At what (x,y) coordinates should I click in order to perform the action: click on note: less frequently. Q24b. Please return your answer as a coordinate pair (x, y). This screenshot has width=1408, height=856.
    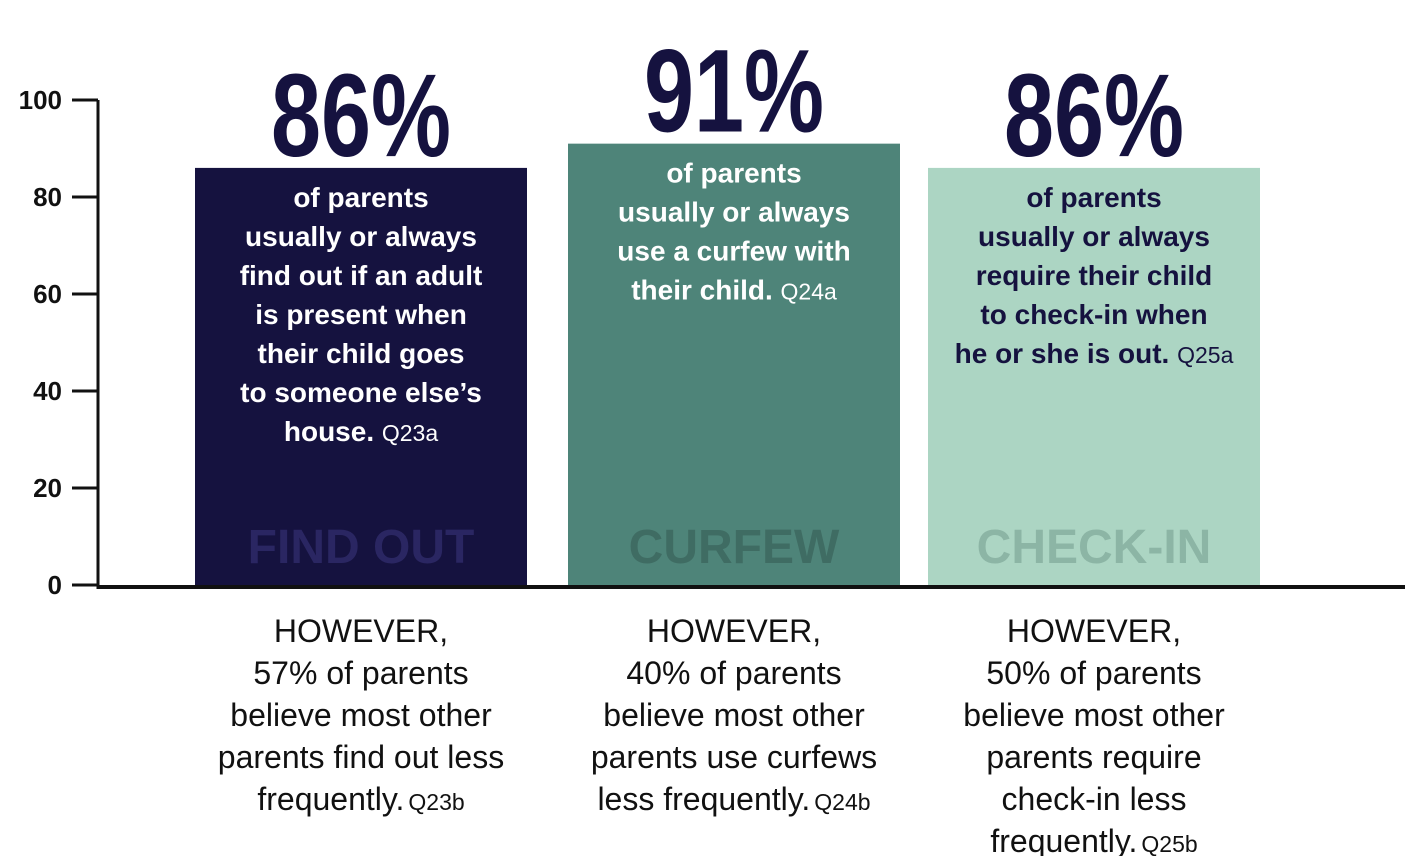
    Looking at the image, I should click on (733, 799).